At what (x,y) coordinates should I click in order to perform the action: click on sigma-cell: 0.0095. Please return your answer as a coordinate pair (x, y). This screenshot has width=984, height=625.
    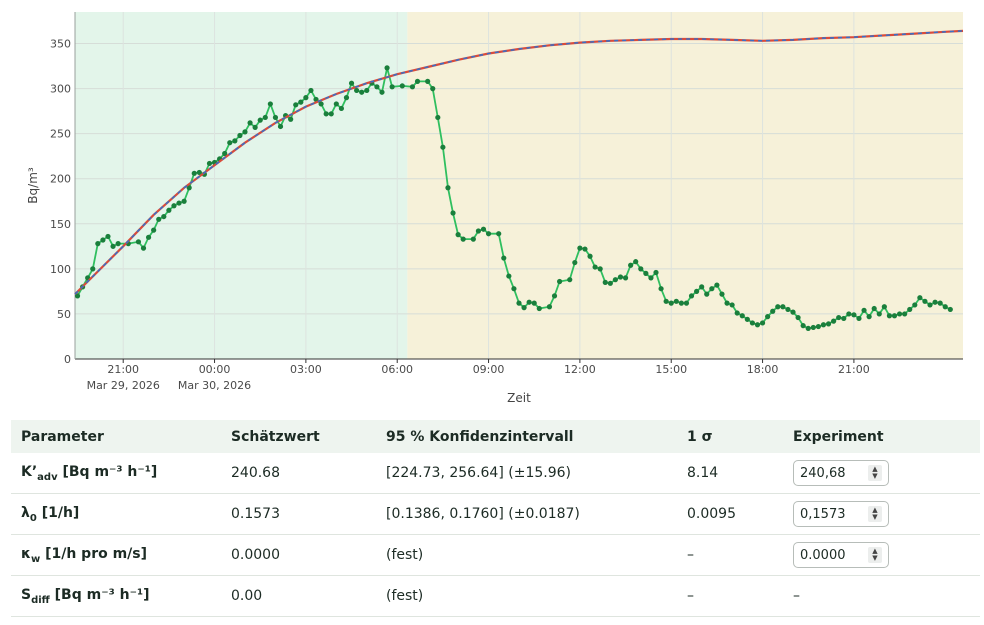
    Looking at the image, I should click on (730, 514).